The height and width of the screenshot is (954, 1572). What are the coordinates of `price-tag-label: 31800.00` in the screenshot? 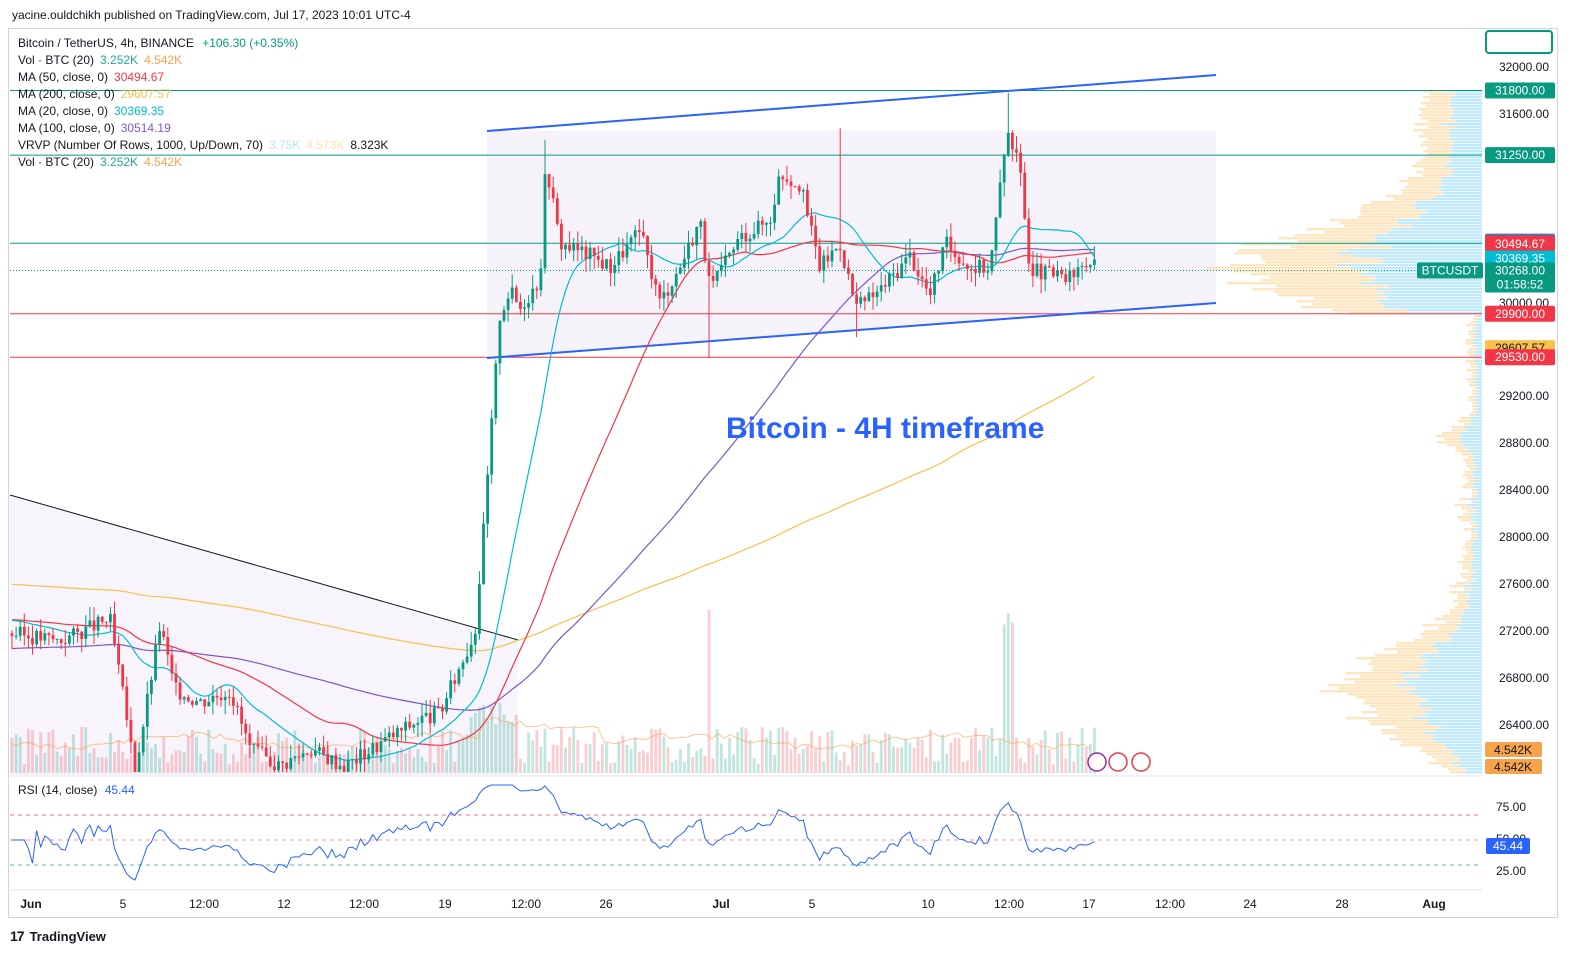 It's located at (1520, 91).